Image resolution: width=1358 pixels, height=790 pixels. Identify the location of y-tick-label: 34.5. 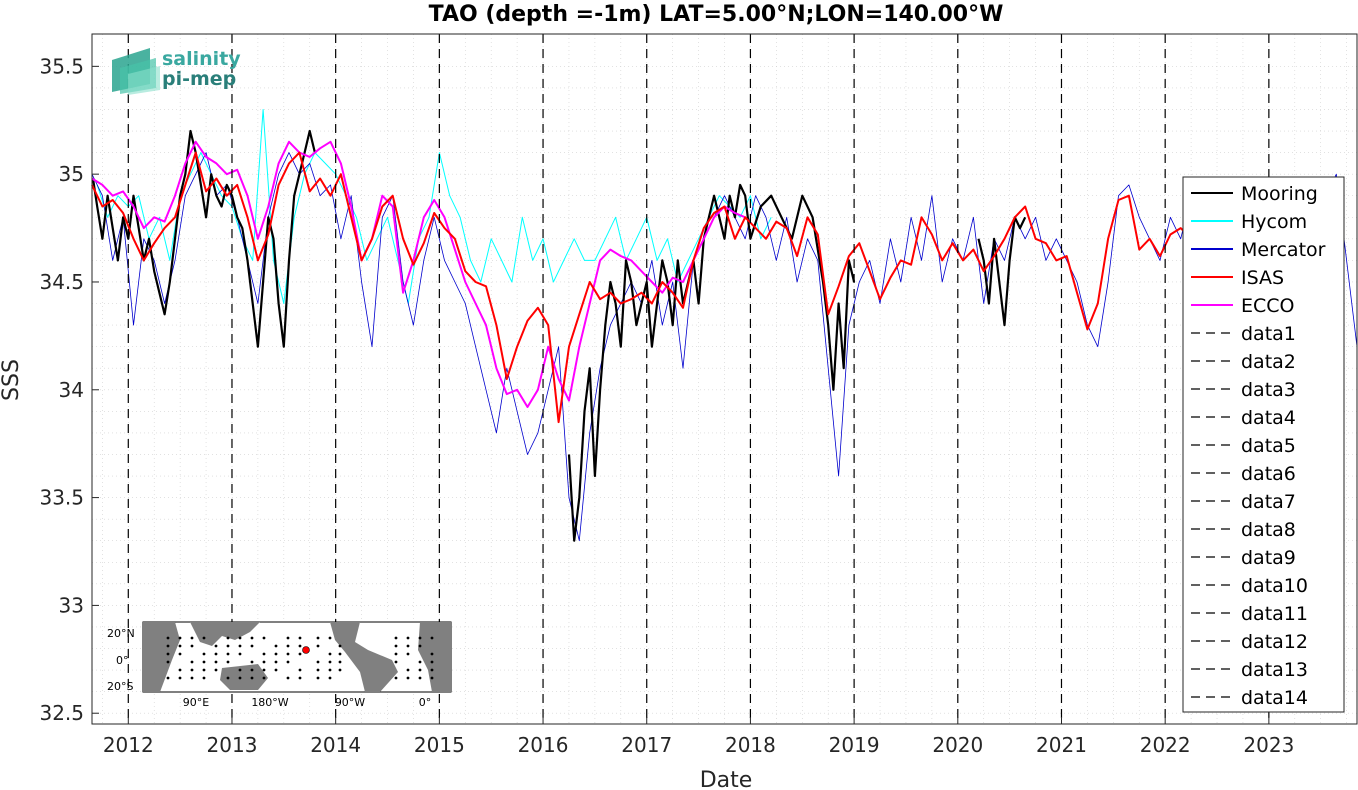
(61, 282).